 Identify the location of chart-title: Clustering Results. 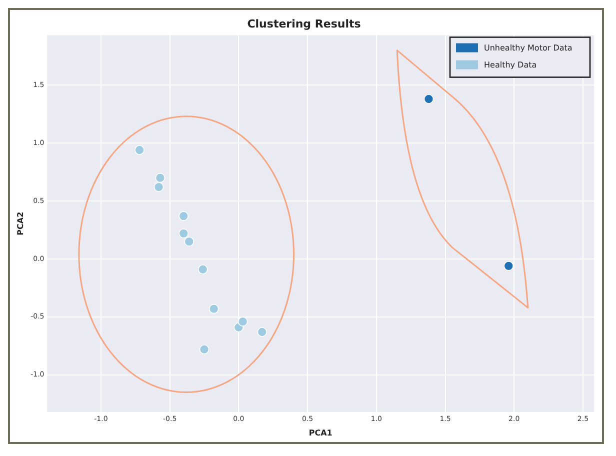
(304, 23).